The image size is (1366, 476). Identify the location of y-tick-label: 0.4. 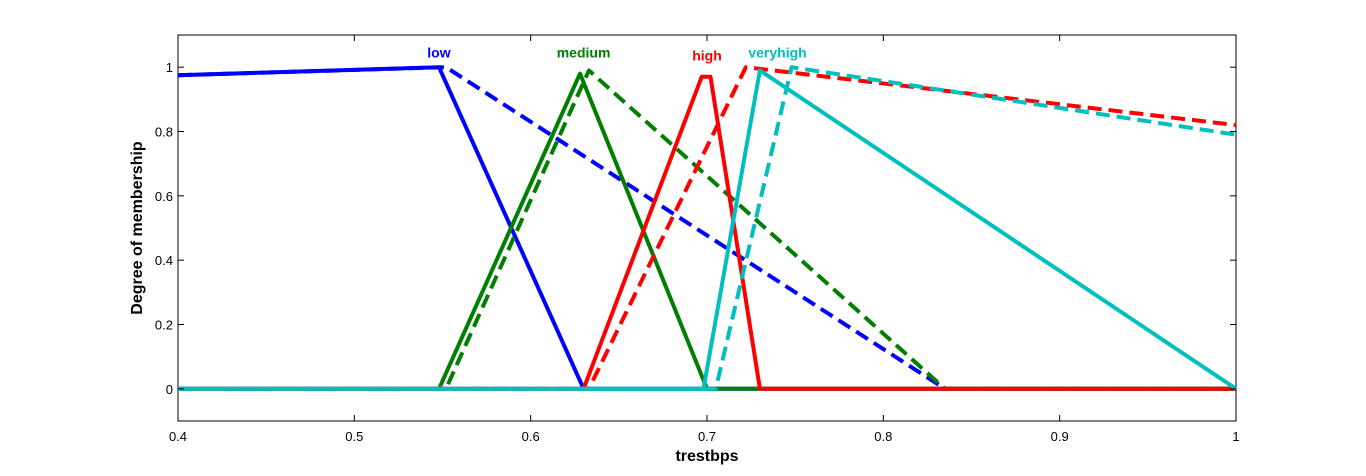
(164, 260).